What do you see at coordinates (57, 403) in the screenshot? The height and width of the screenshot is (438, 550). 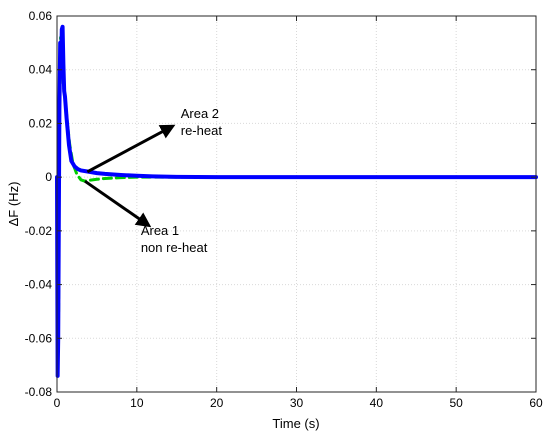 I see `x-tick-label: 0` at bounding box center [57, 403].